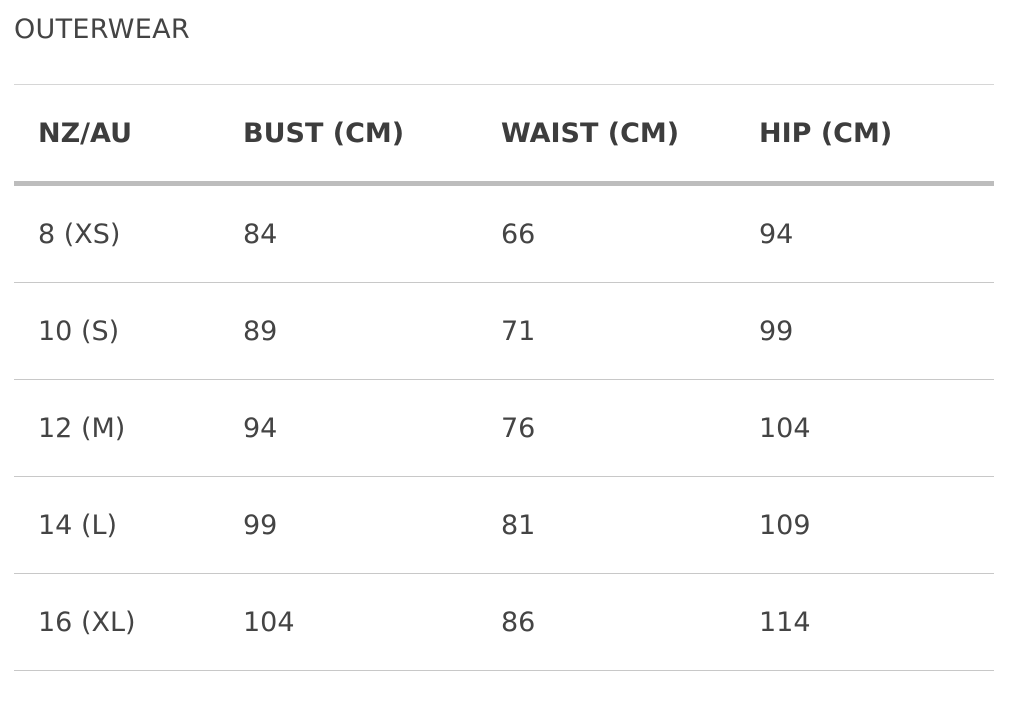 The width and height of the screenshot is (1029, 713). What do you see at coordinates (348, 525) in the screenshot?
I see `cell-bust: 99` at bounding box center [348, 525].